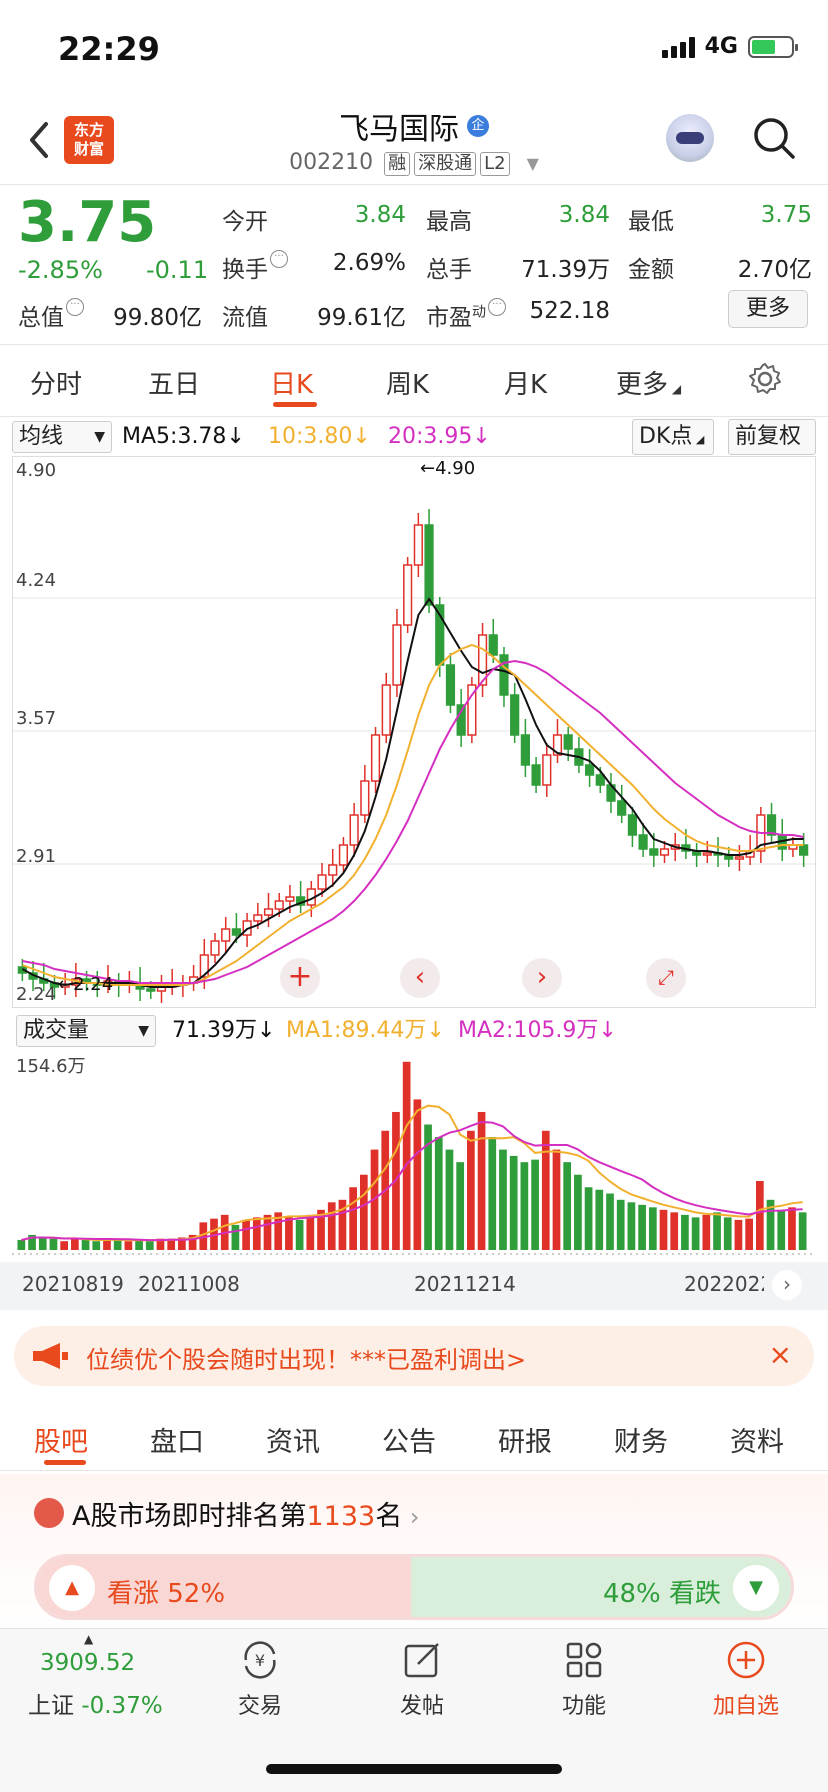 This screenshot has width=828, height=1792. Describe the element at coordinates (765, 379) in the screenshot. I see `gear-icon` at that location.